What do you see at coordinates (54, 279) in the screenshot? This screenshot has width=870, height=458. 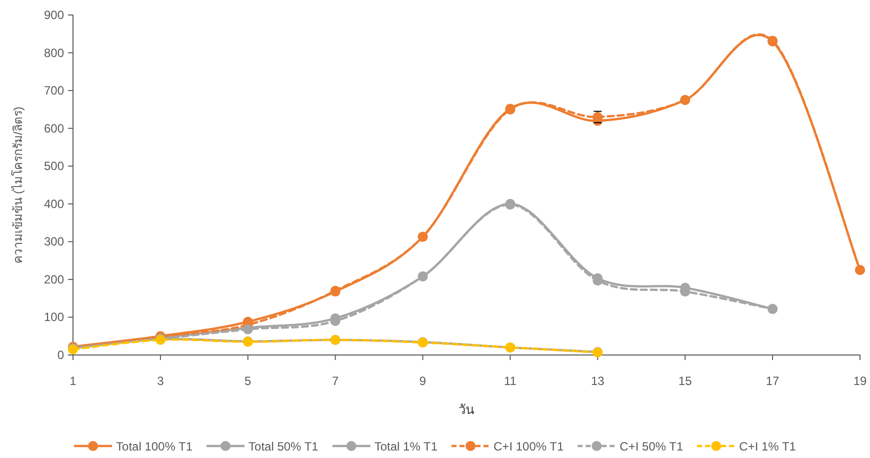 I see `y-tick-label: 200` at bounding box center [54, 279].